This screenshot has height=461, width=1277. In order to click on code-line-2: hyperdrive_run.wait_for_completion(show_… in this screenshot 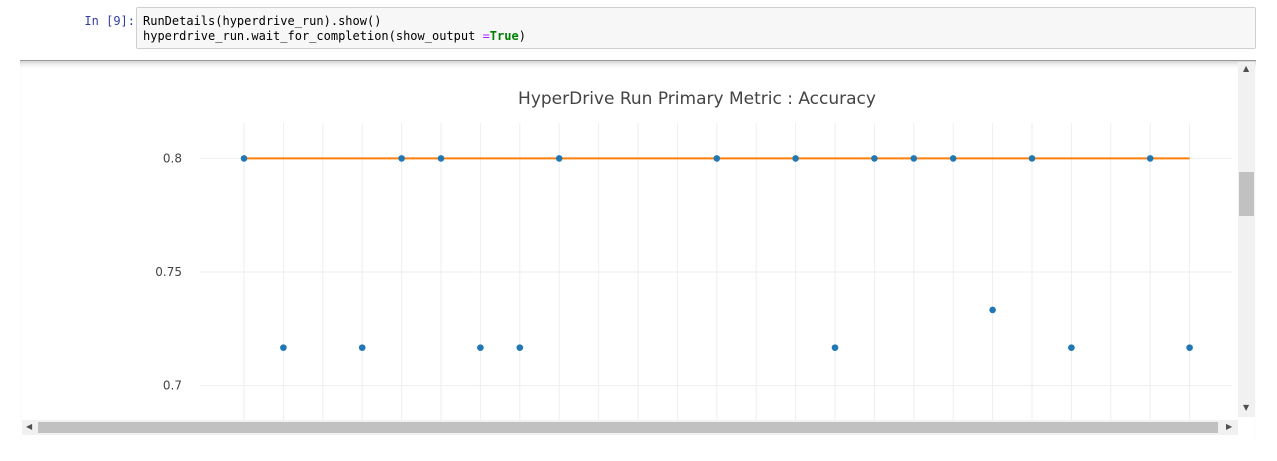, I will do `click(334, 36)`.